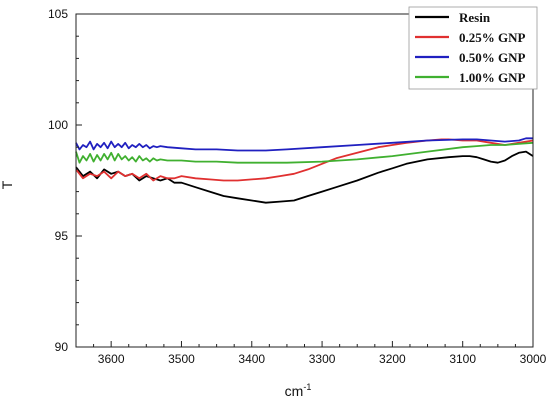 The width and height of the screenshot is (550, 405). I want to click on legend-box, so click(473, 48).